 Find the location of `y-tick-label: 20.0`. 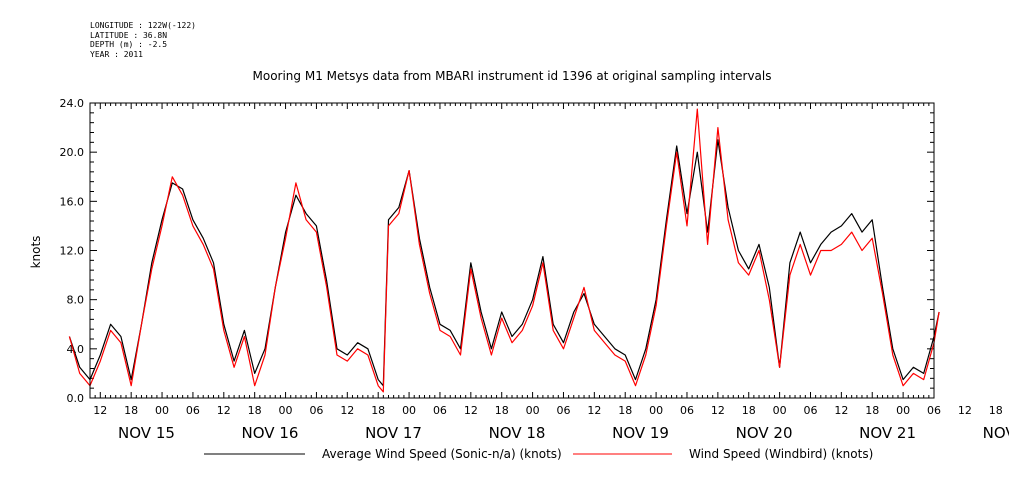

y-tick-label: 20.0 is located at coordinates (72, 152).